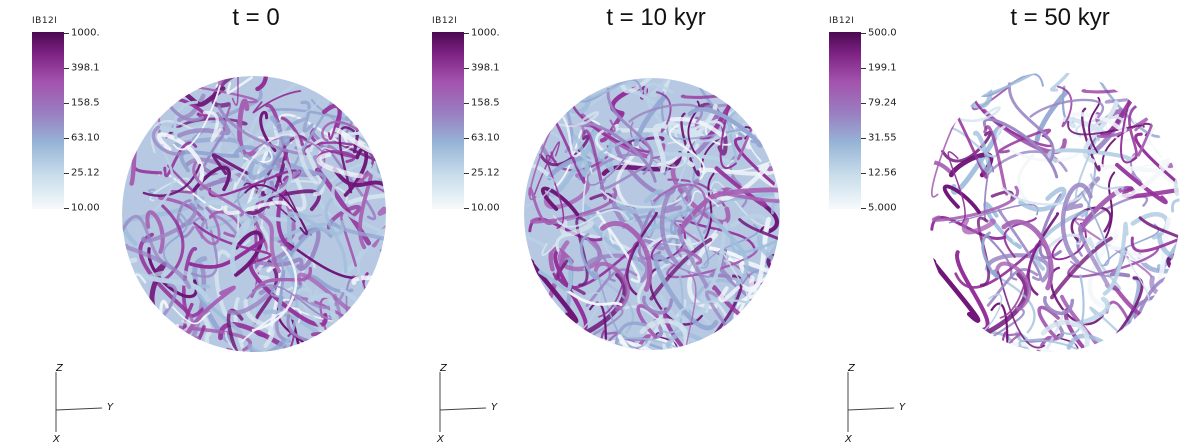  Describe the element at coordinates (656, 17) in the screenshot. I see `panel-title: t = 10 kyr` at that location.